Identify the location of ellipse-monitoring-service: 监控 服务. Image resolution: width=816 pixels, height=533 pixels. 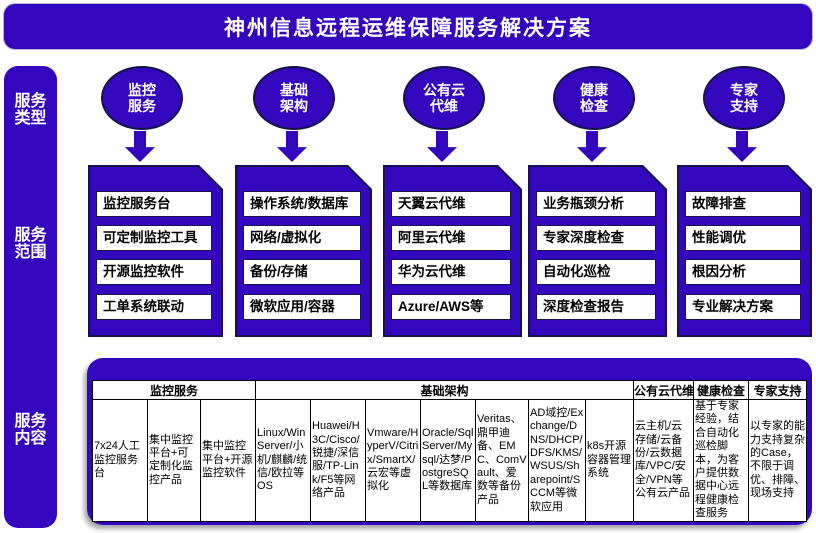
(142, 98).